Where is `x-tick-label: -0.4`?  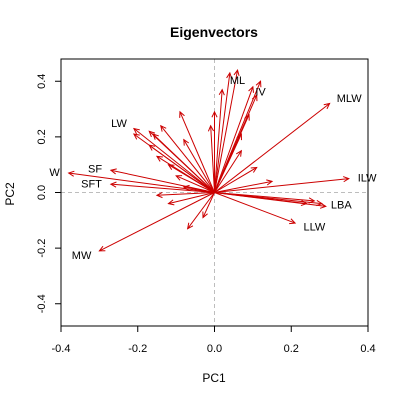 x-tick-label: -0.4 is located at coordinates (61, 349).